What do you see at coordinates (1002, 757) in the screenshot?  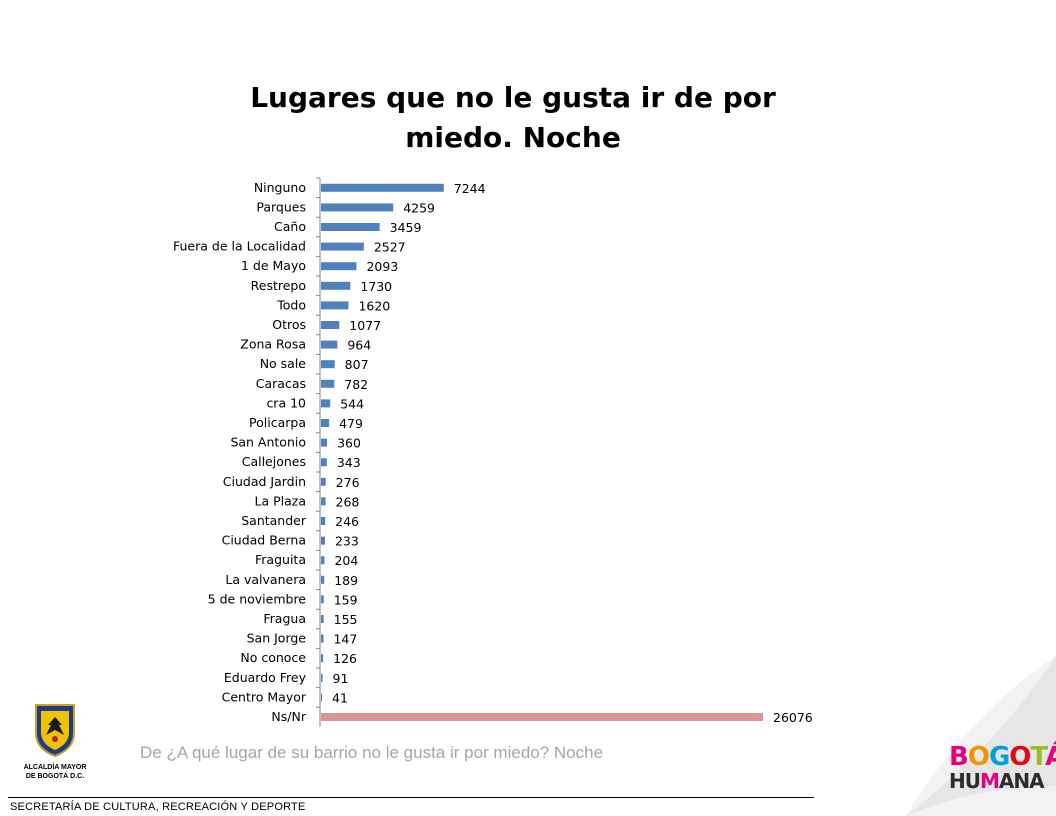 I see `bogota-logo-line1: BOGOTÁ` at bounding box center [1002, 757].